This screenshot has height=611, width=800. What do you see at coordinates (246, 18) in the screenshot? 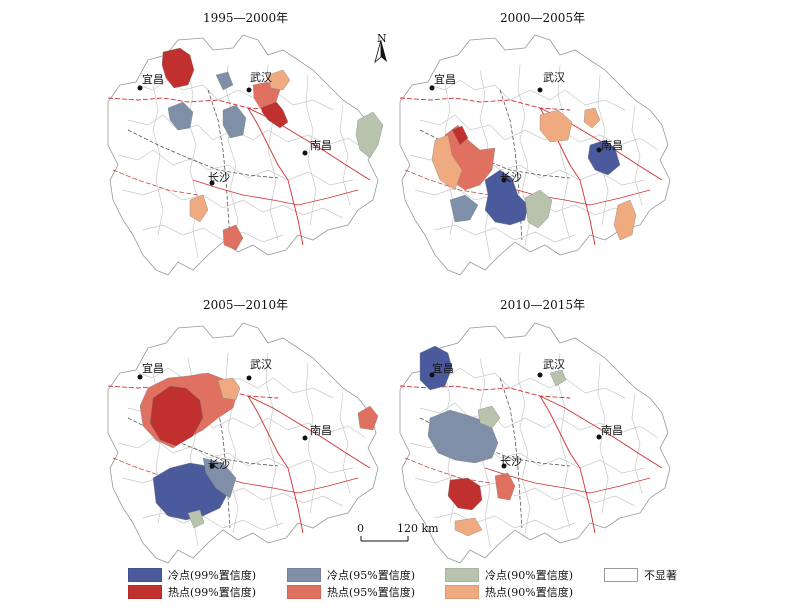
I see `panel-title-1: 1995—2000年` at bounding box center [246, 18].